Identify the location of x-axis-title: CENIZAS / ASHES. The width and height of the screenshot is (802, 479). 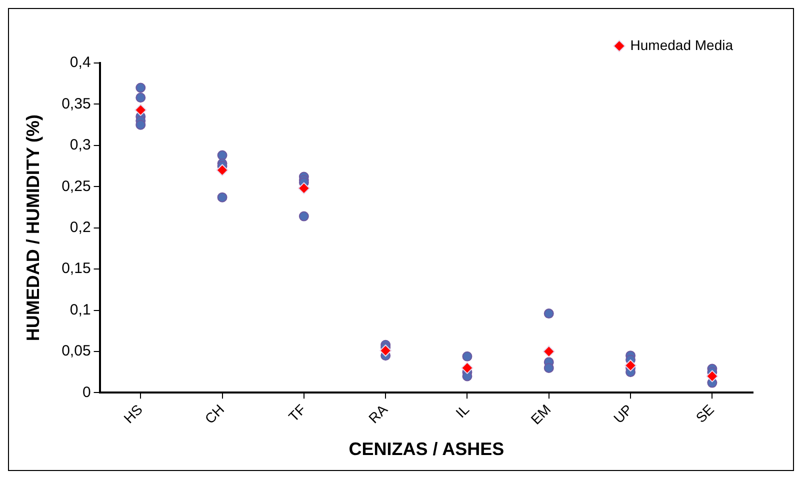
(426, 449).